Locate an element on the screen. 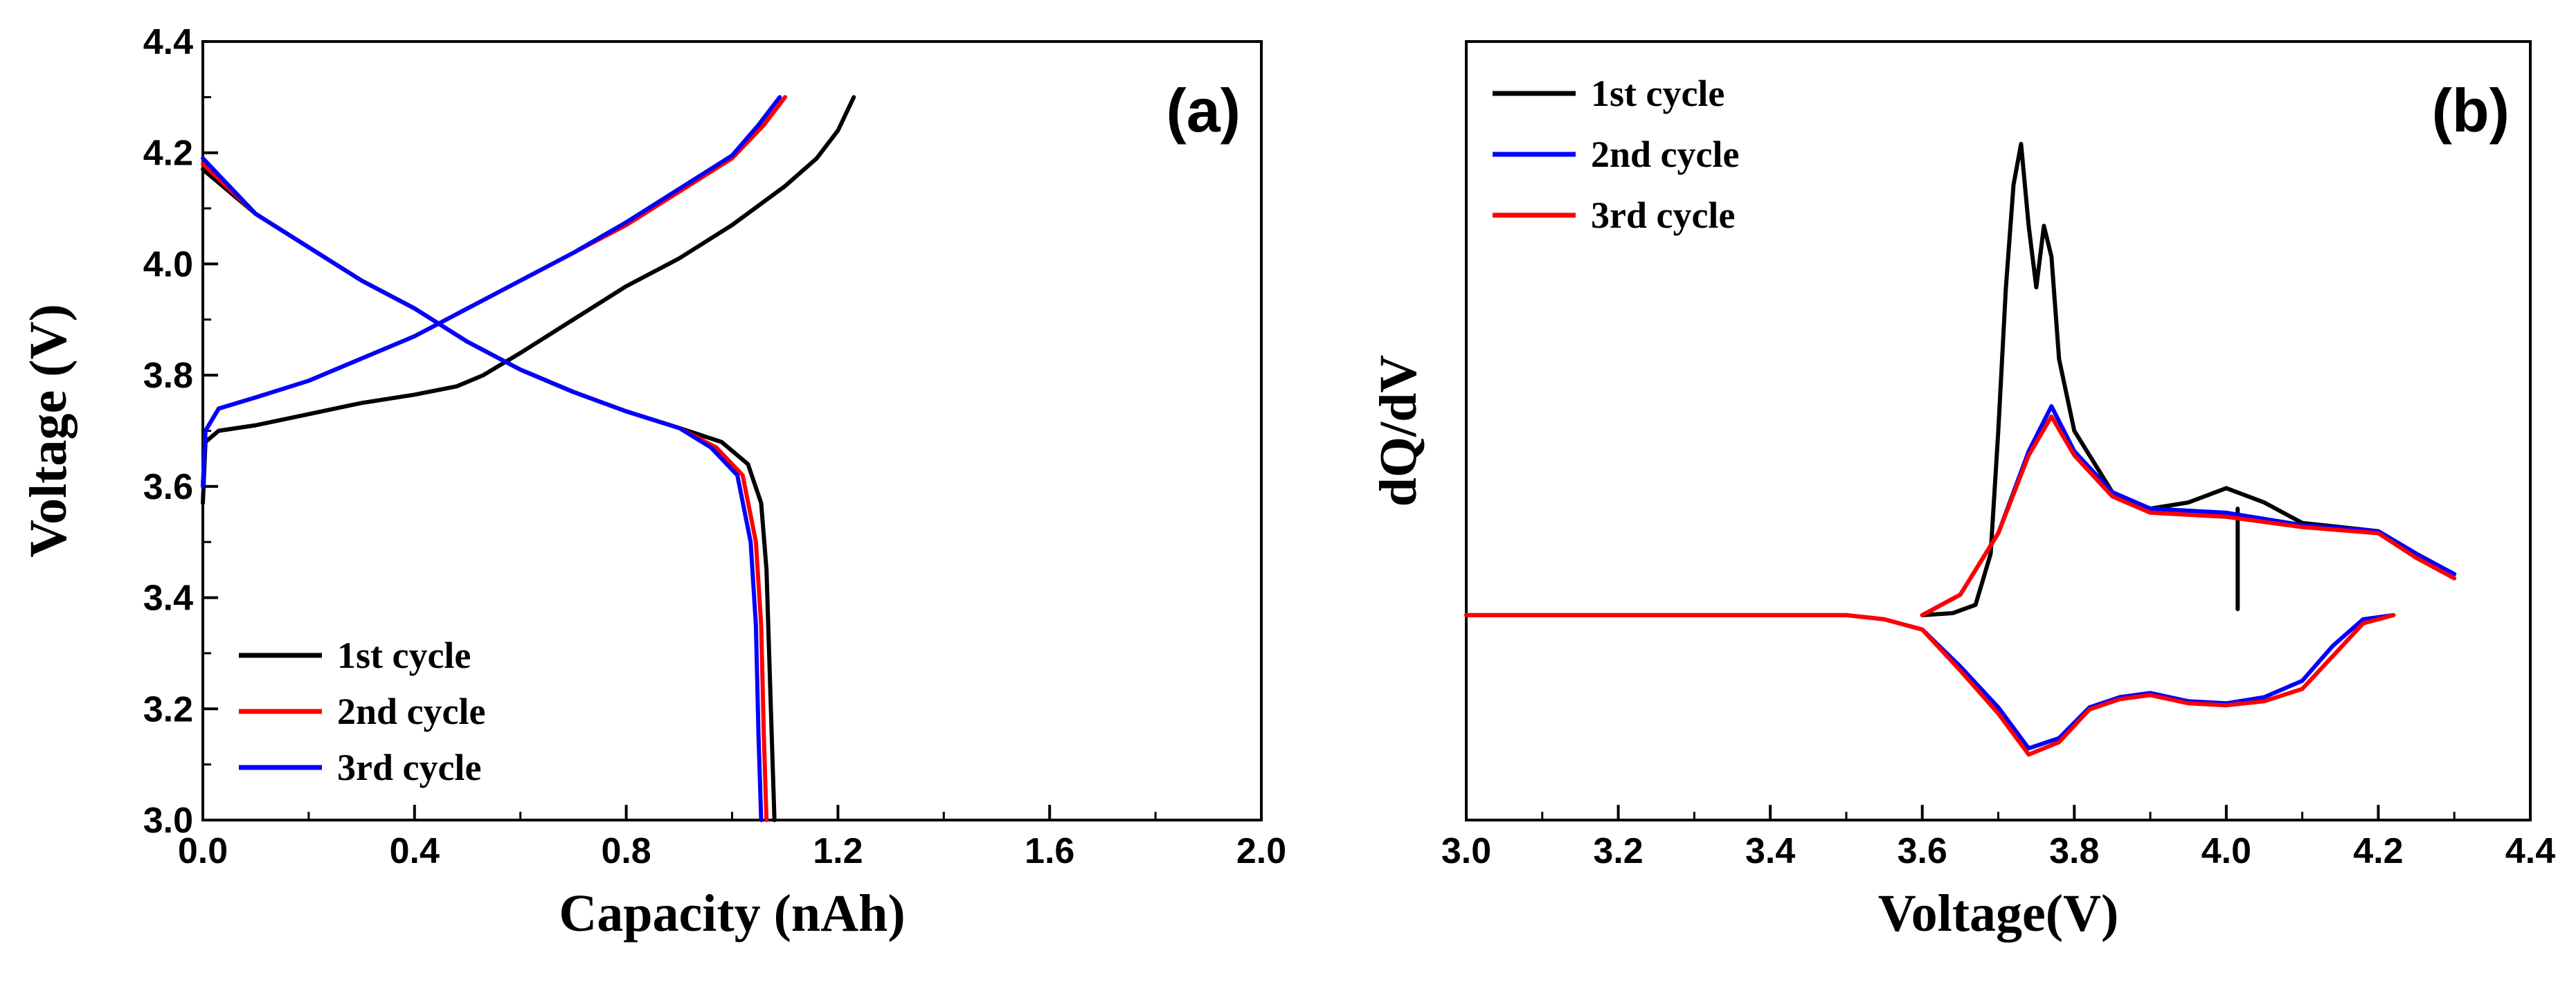 This screenshot has height=982, width=2576. y-tick-label: 3.4 is located at coordinates (168, 599).